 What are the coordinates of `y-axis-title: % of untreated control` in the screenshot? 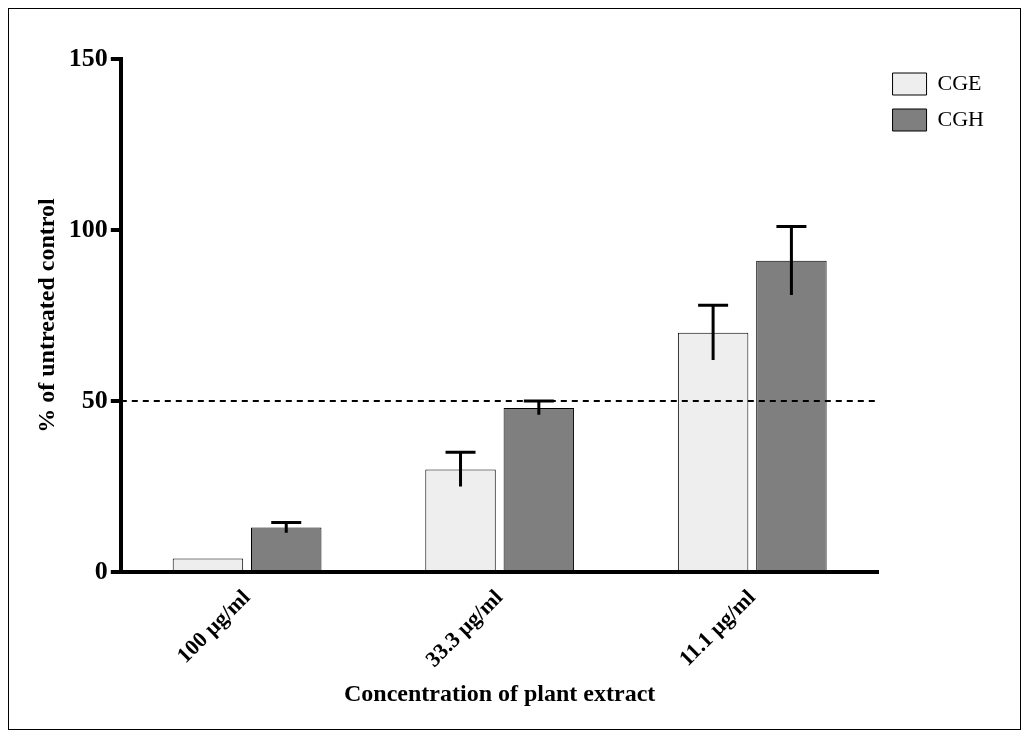 It's located at (45, 315).